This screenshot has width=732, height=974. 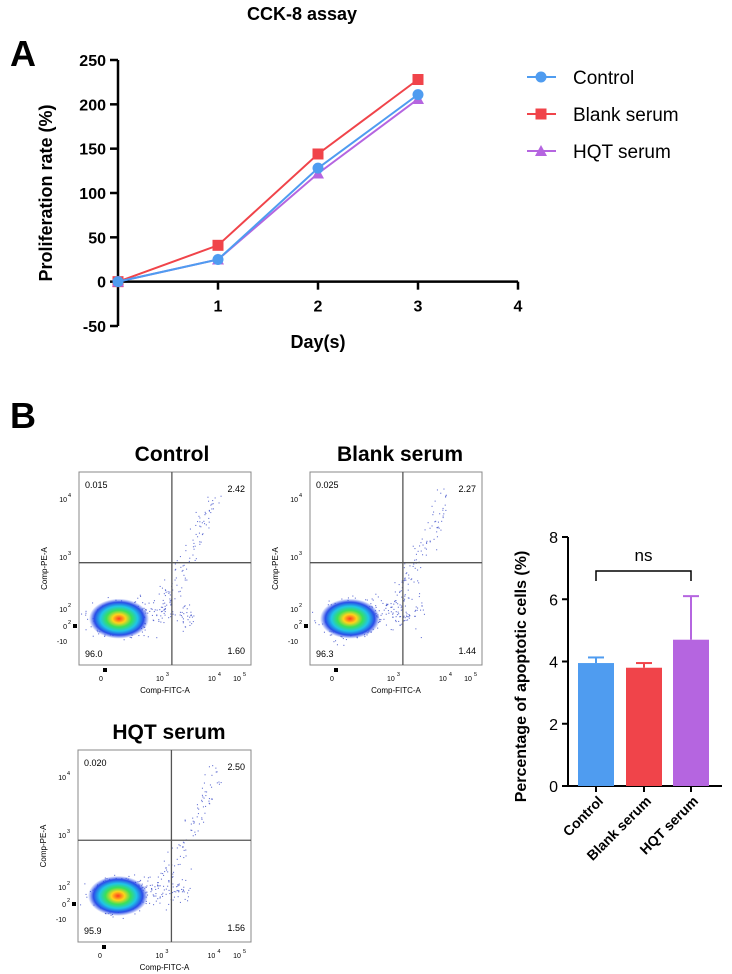 What do you see at coordinates (325, 654) in the screenshot?
I see `quadrant-ll-value: 96.3` at bounding box center [325, 654].